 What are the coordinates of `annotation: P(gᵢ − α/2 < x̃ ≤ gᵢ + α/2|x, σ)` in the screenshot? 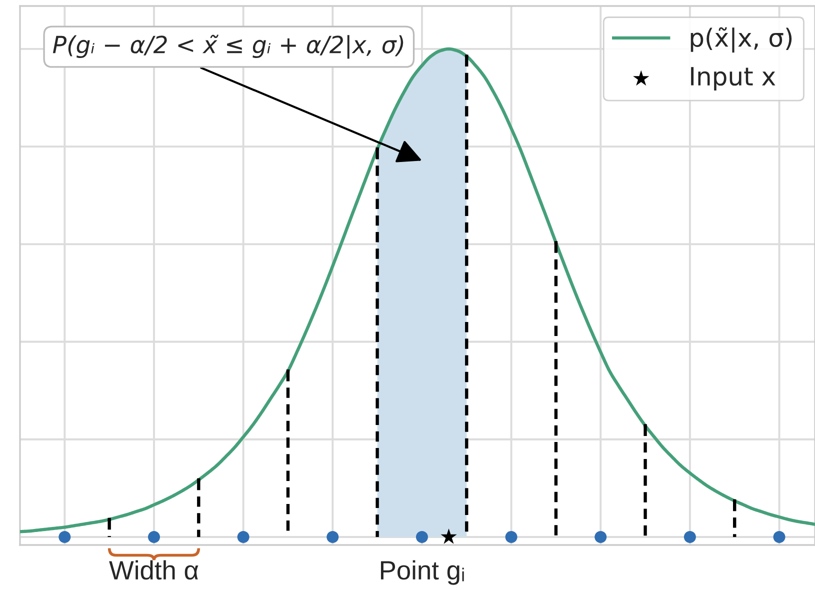 It's located at (228, 46).